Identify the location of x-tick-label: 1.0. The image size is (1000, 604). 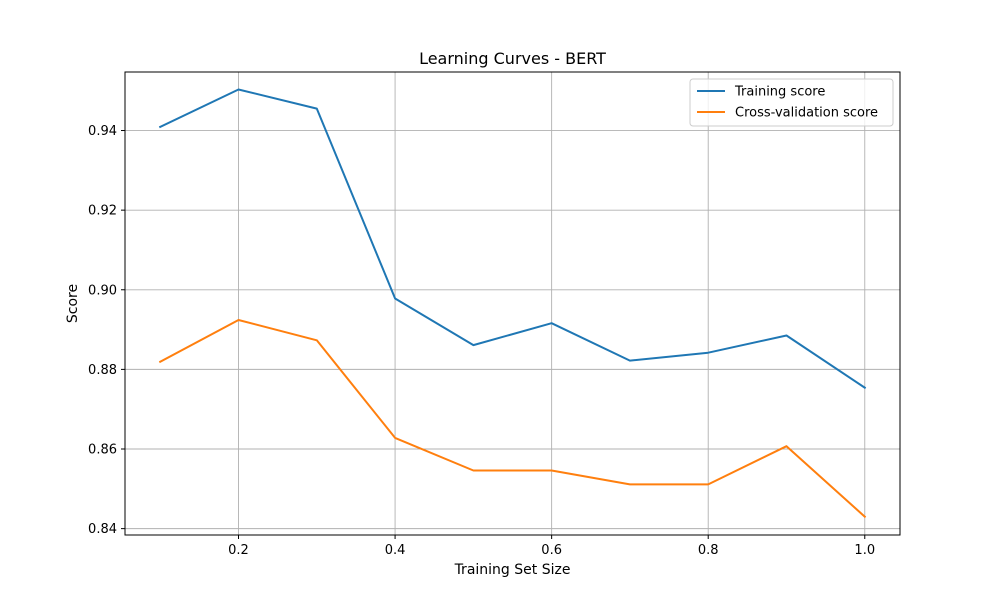
(864, 550).